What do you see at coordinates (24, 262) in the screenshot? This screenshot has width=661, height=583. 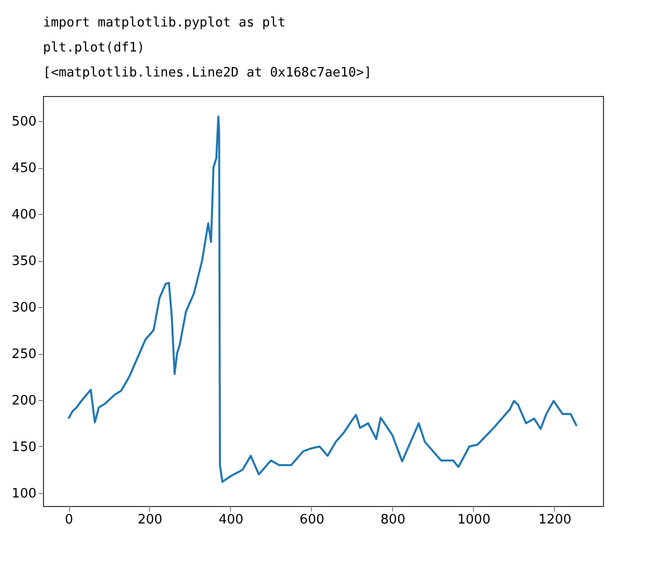 I see `y-tick-label: 350` at bounding box center [24, 262].